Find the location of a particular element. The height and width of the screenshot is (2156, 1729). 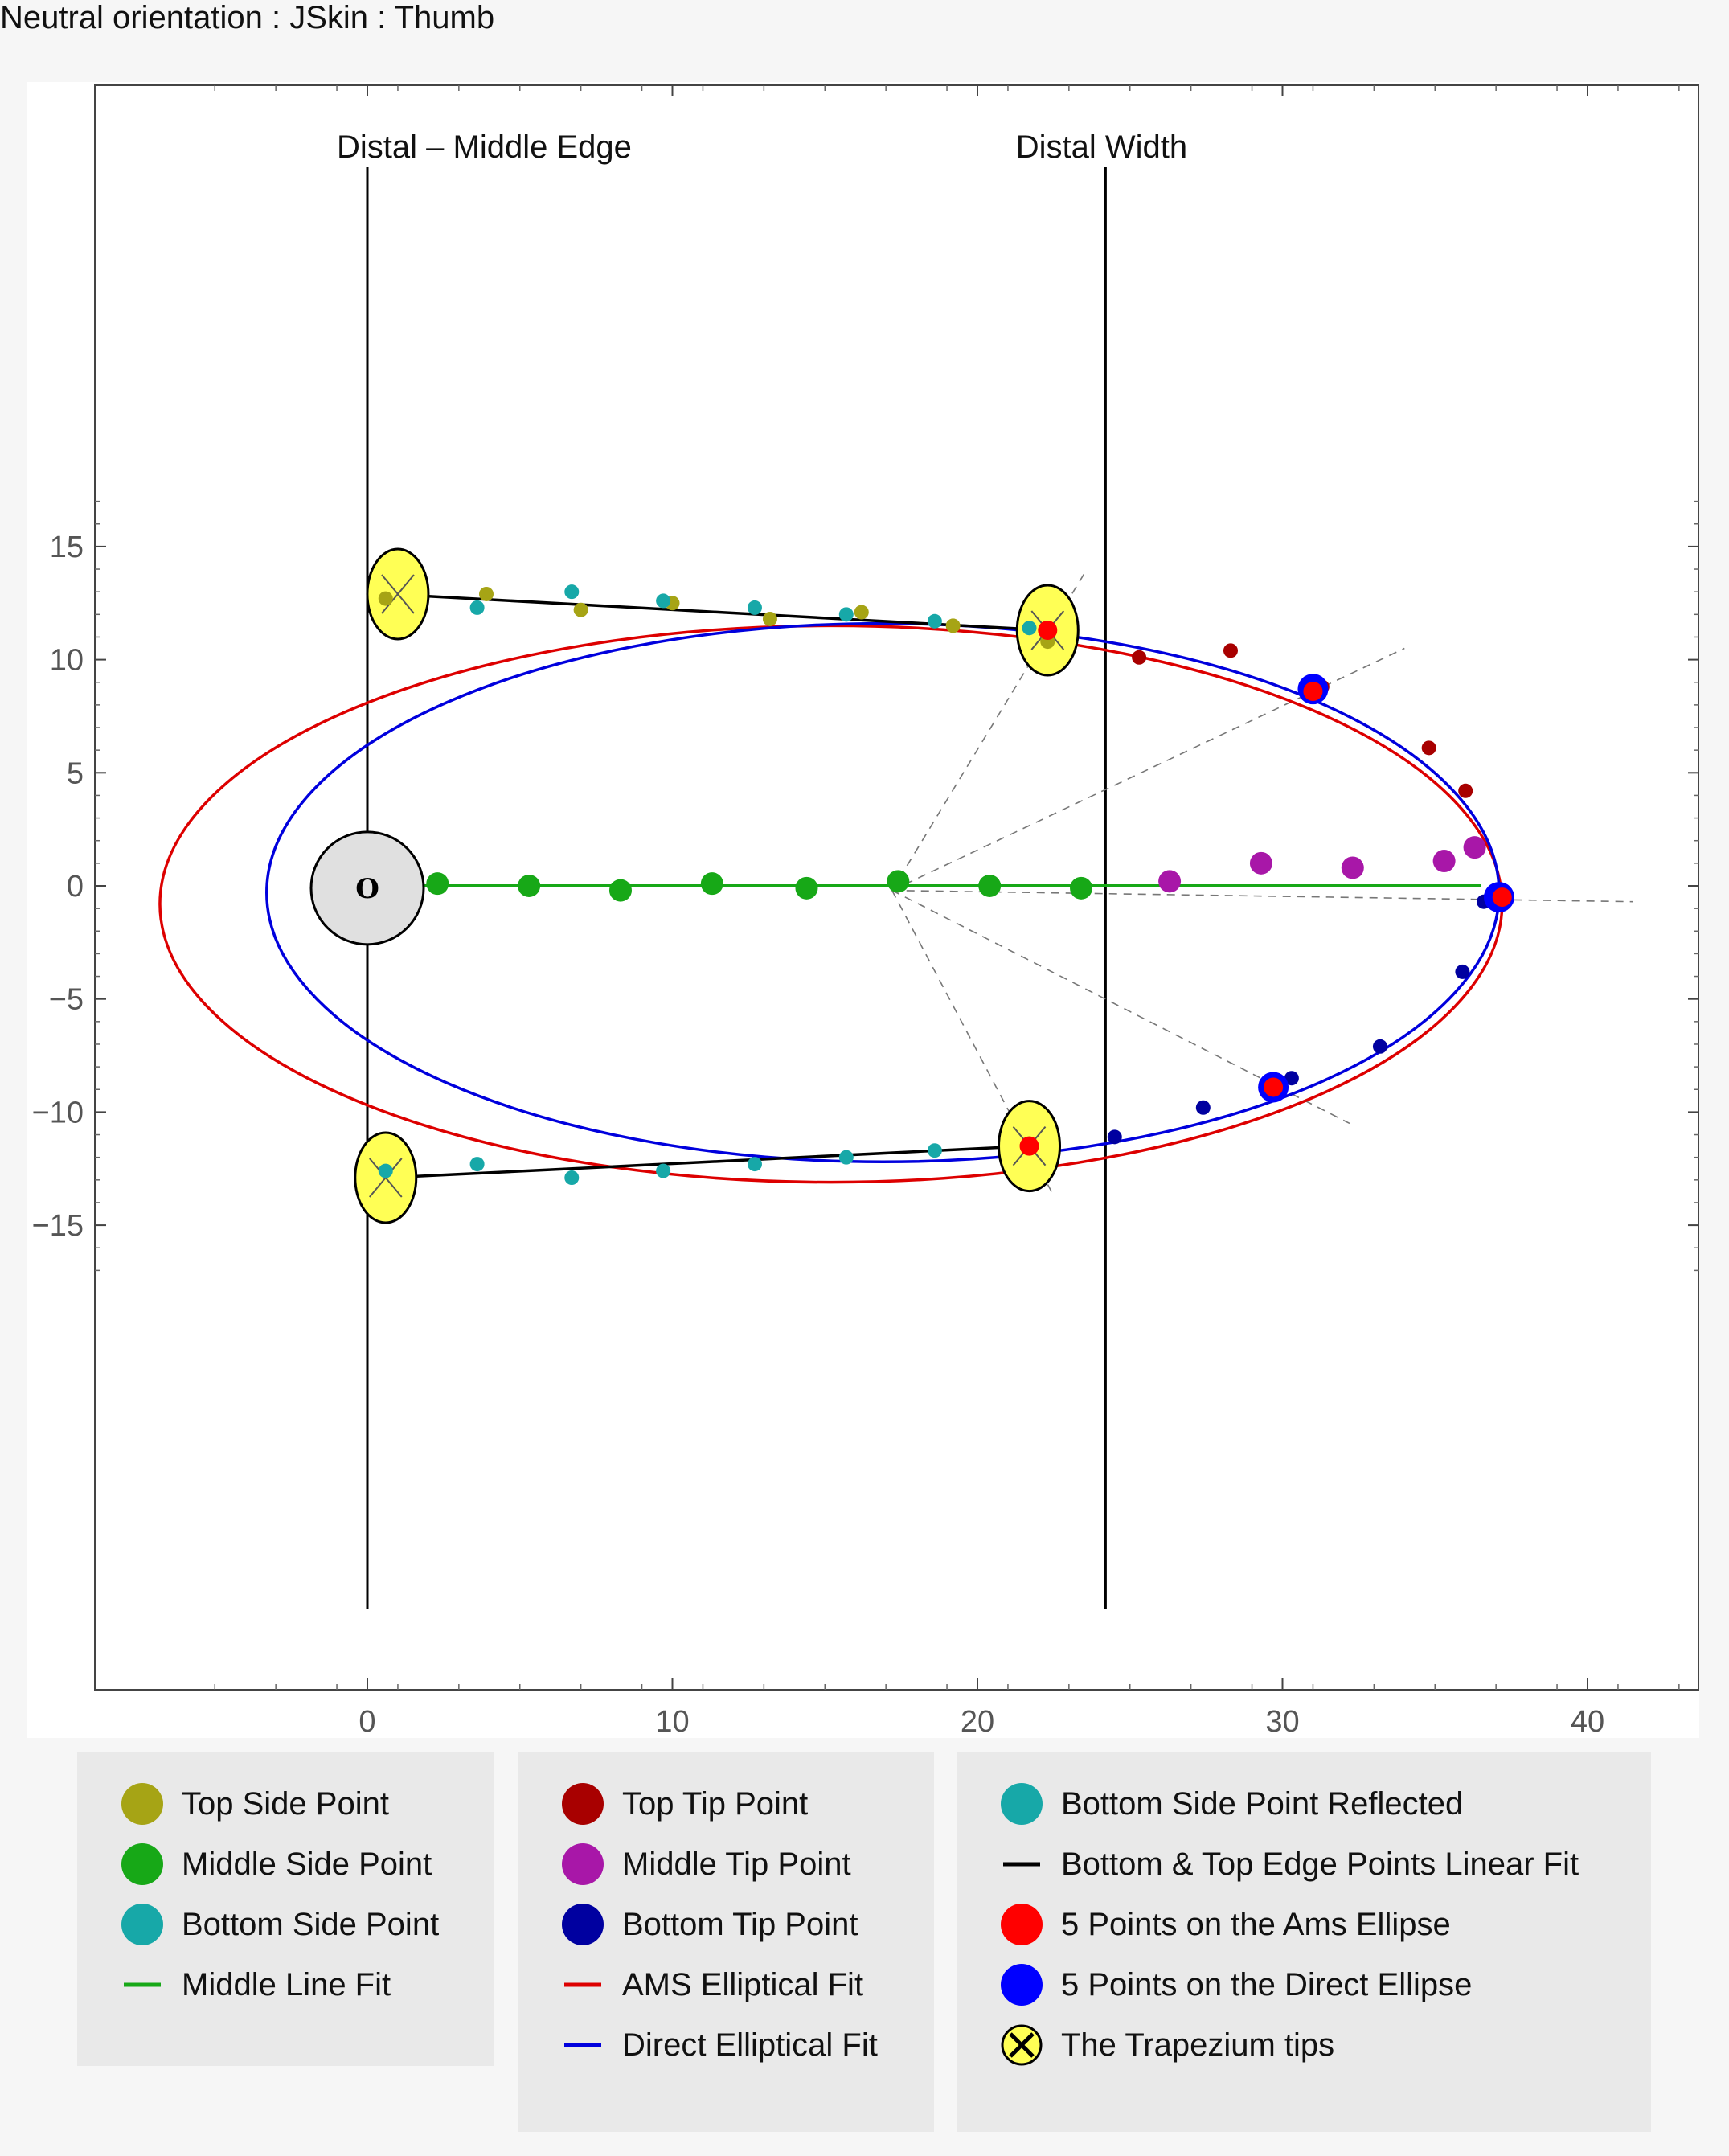

vertical-line-label: Distal Width is located at coordinates (1101, 147).